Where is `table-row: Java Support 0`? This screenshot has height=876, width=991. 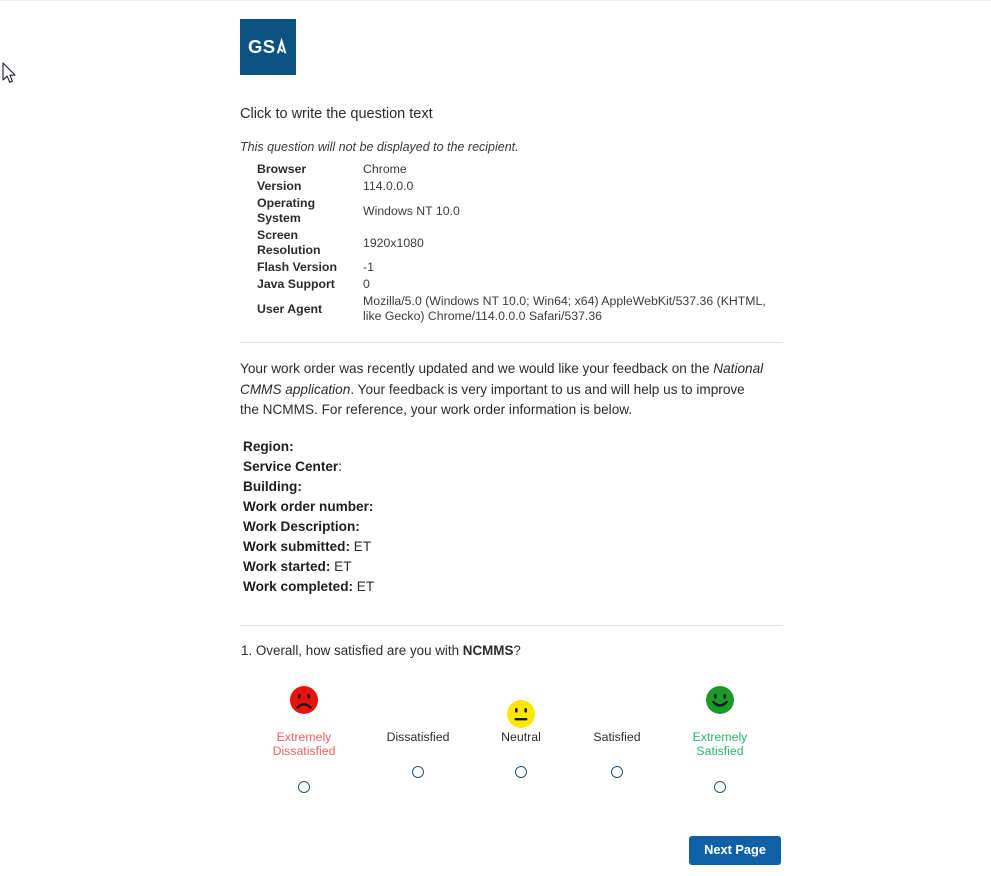
table-row: Java Support 0 is located at coordinates (521, 284).